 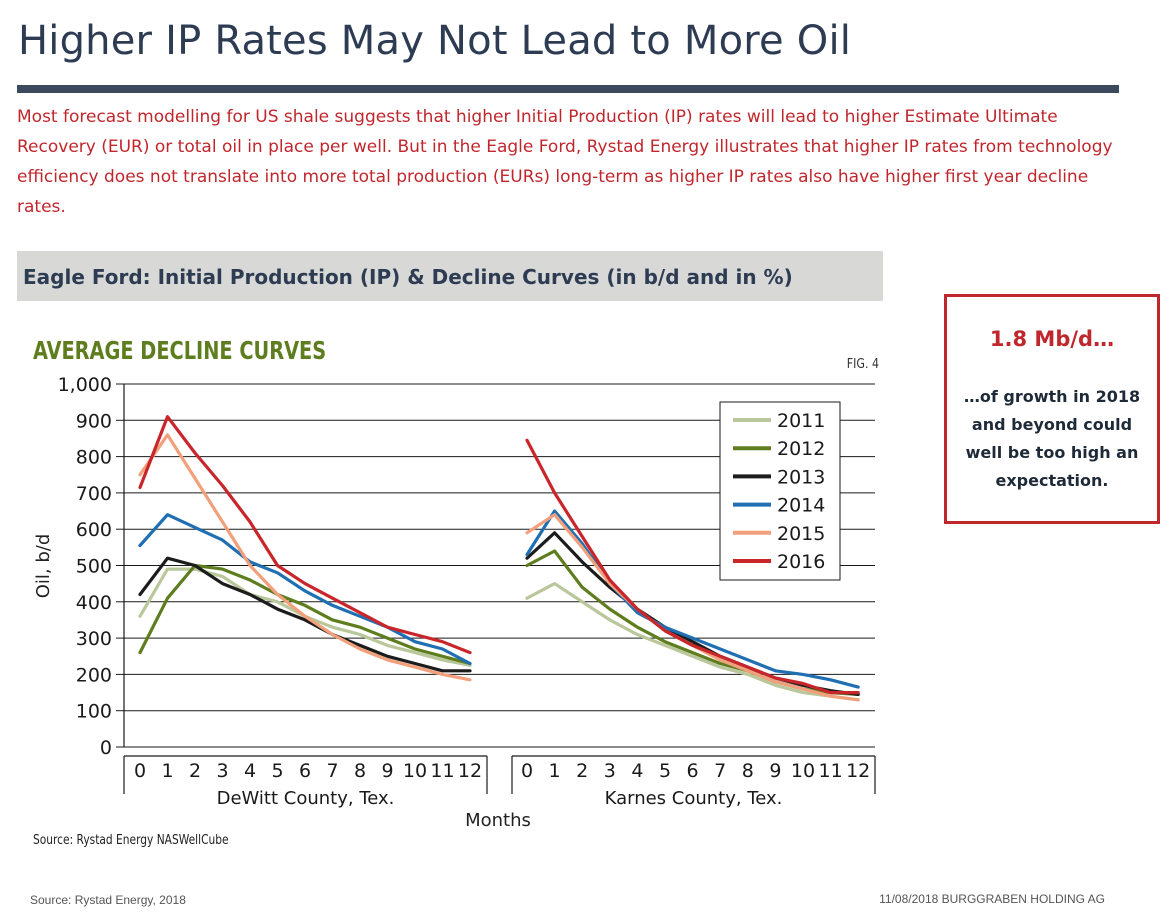 I want to click on panel-label: DeWitt County, Tex., so click(x=306, y=798).